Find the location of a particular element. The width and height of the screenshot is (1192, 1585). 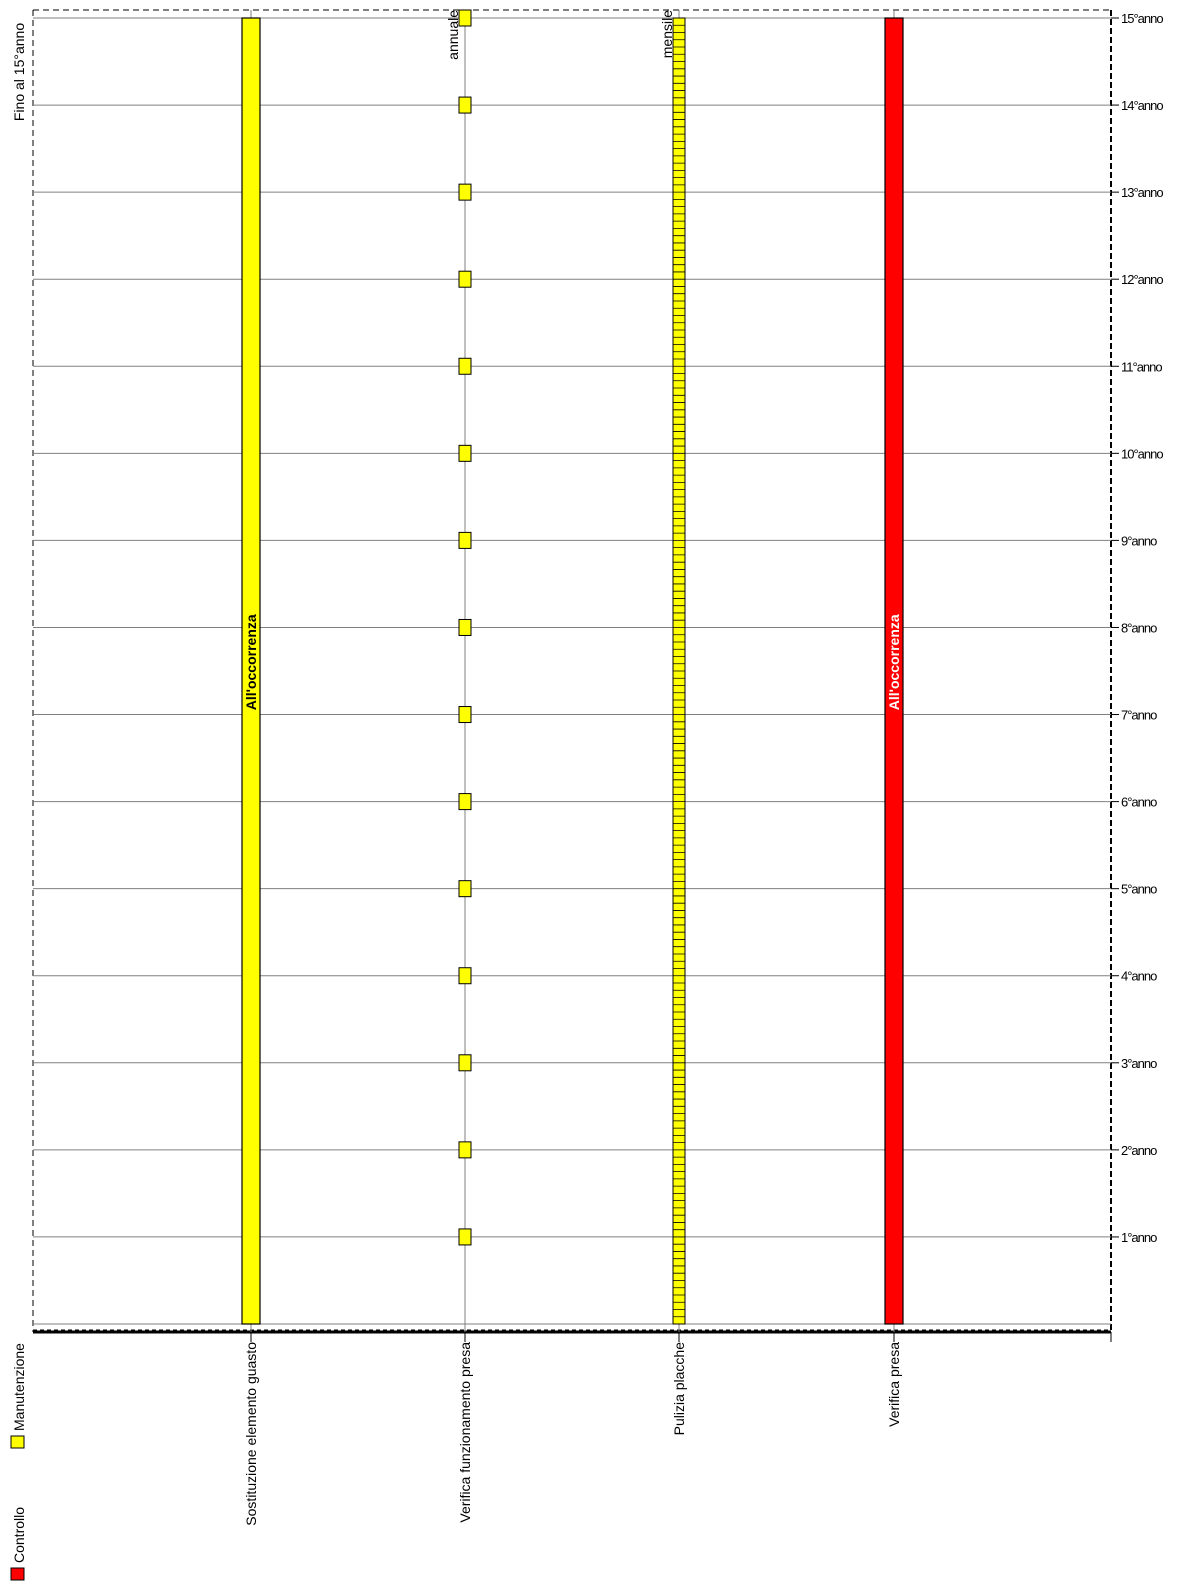

bar-divisions is located at coordinates (679, 671).